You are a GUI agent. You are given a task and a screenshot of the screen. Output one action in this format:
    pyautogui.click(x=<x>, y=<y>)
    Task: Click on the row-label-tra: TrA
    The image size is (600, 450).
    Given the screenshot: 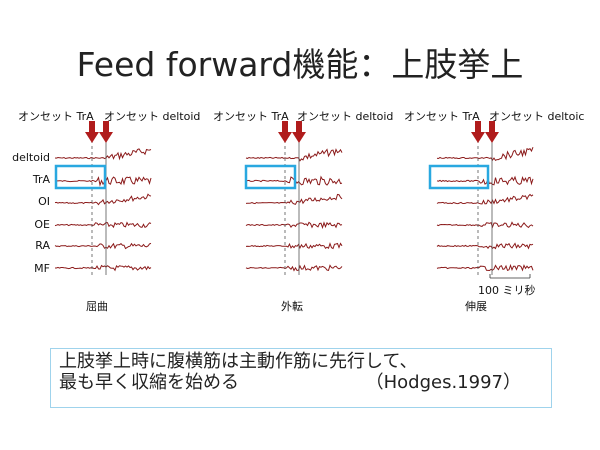 What is the action you would take?
    pyautogui.click(x=41, y=179)
    